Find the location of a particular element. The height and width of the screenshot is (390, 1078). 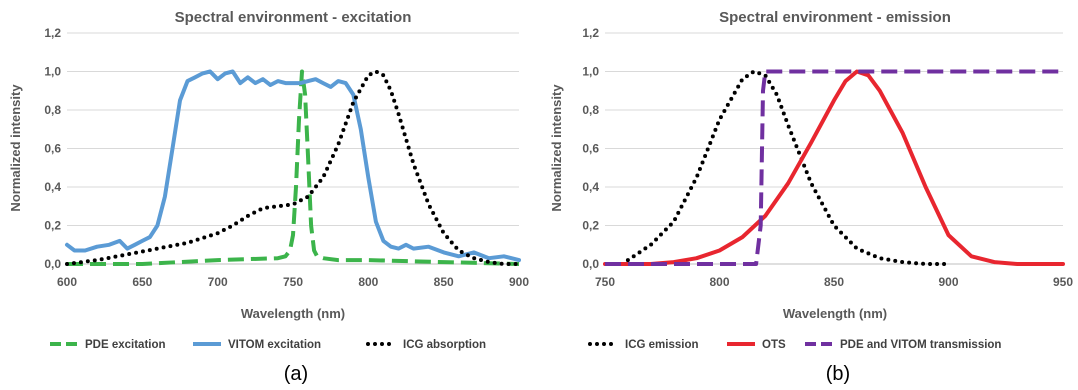

legend-label: ICG absorption is located at coordinates (444, 345).